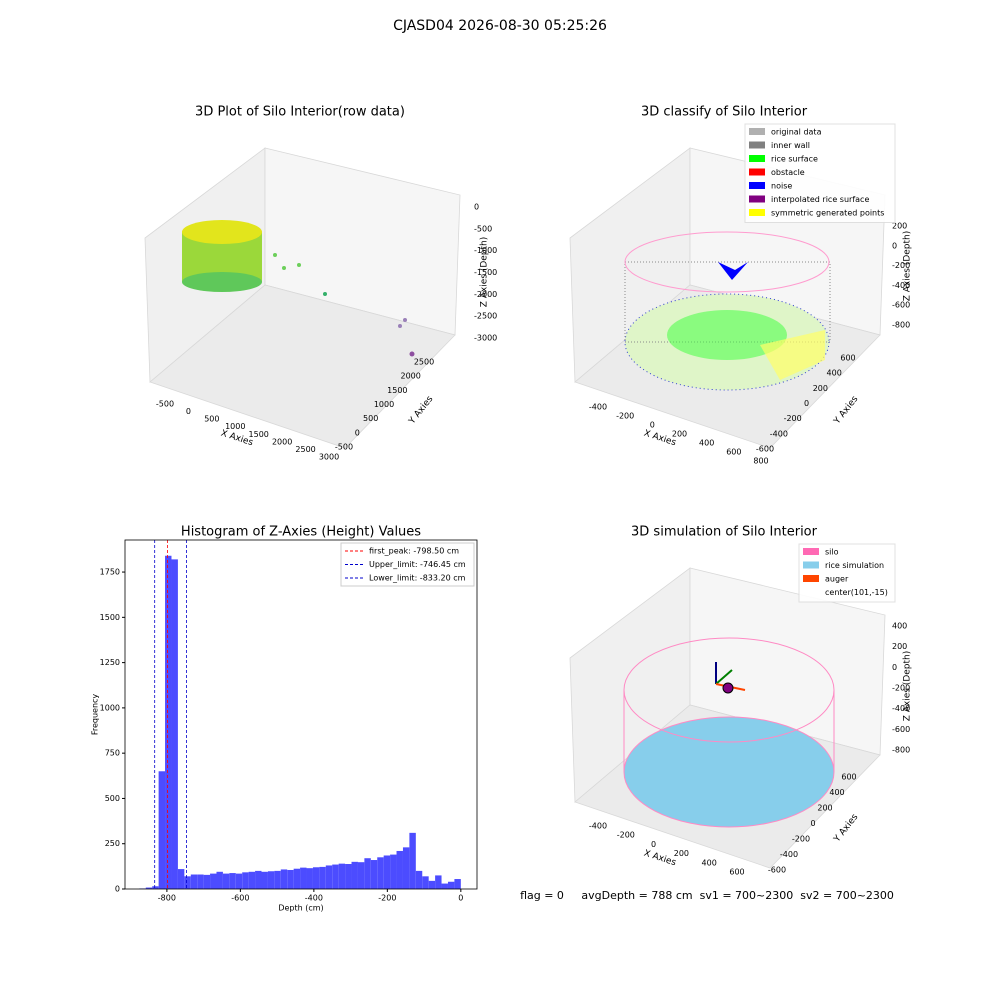 The image size is (1000, 1000). What do you see at coordinates (301, 532) in the screenshot?
I see `panel-title: Histogram of Z-Axies (Height) Values` at bounding box center [301, 532].